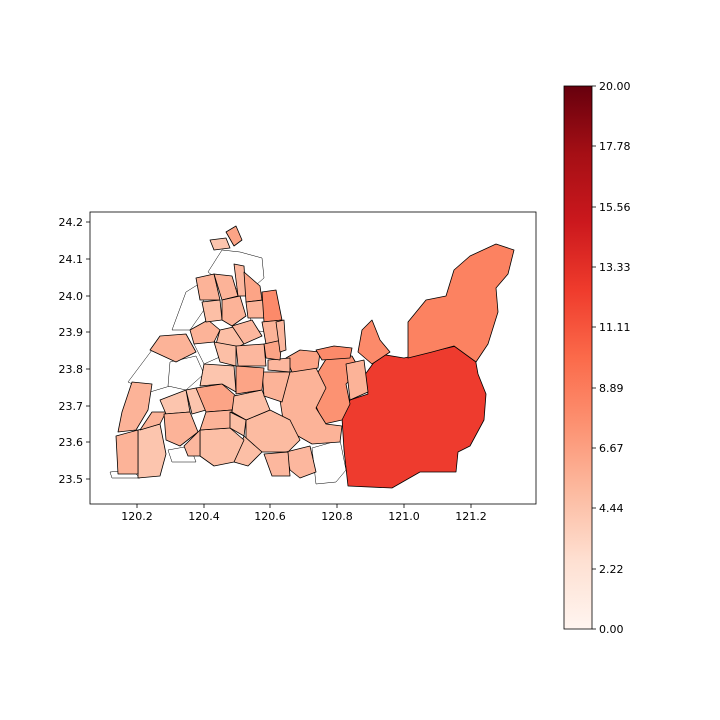  What do you see at coordinates (615, 146) in the screenshot?
I see `colorbar-tick-label: 17.78` at bounding box center [615, 146].